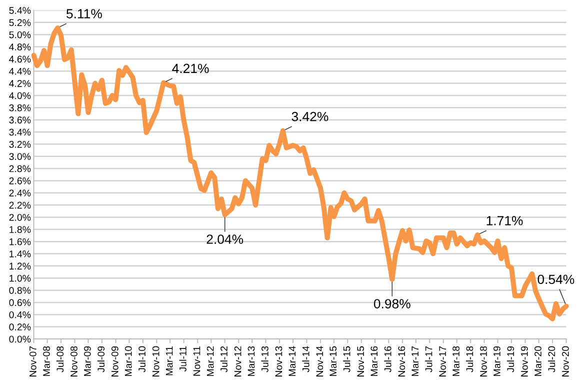 Image resolution: width=582 pixels, height=380 pixels. Describe the element at coordinates (483, 361) in the screenshot. I see `x-tick-label: Nov-18` at that location.